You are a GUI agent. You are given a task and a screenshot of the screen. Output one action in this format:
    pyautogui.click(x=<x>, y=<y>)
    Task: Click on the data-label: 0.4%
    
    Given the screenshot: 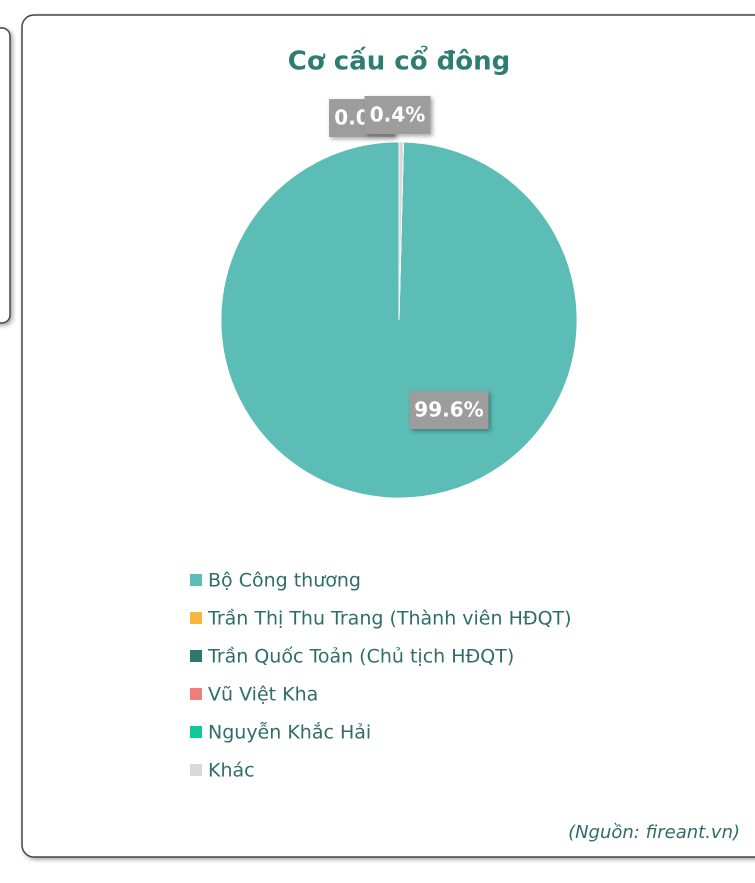 What is the action you would take?
    pyautogui.click(x=397, y=115)
    